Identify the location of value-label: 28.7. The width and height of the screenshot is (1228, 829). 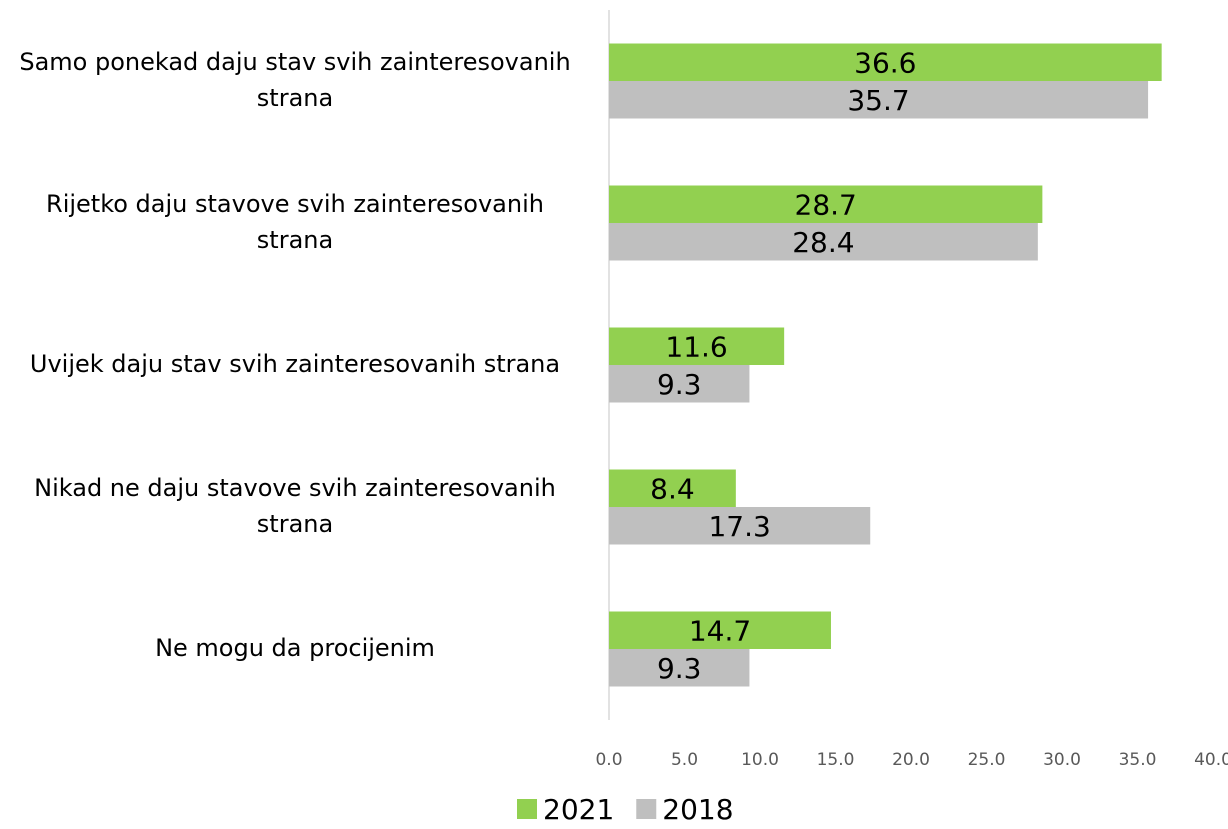
(826, 204).